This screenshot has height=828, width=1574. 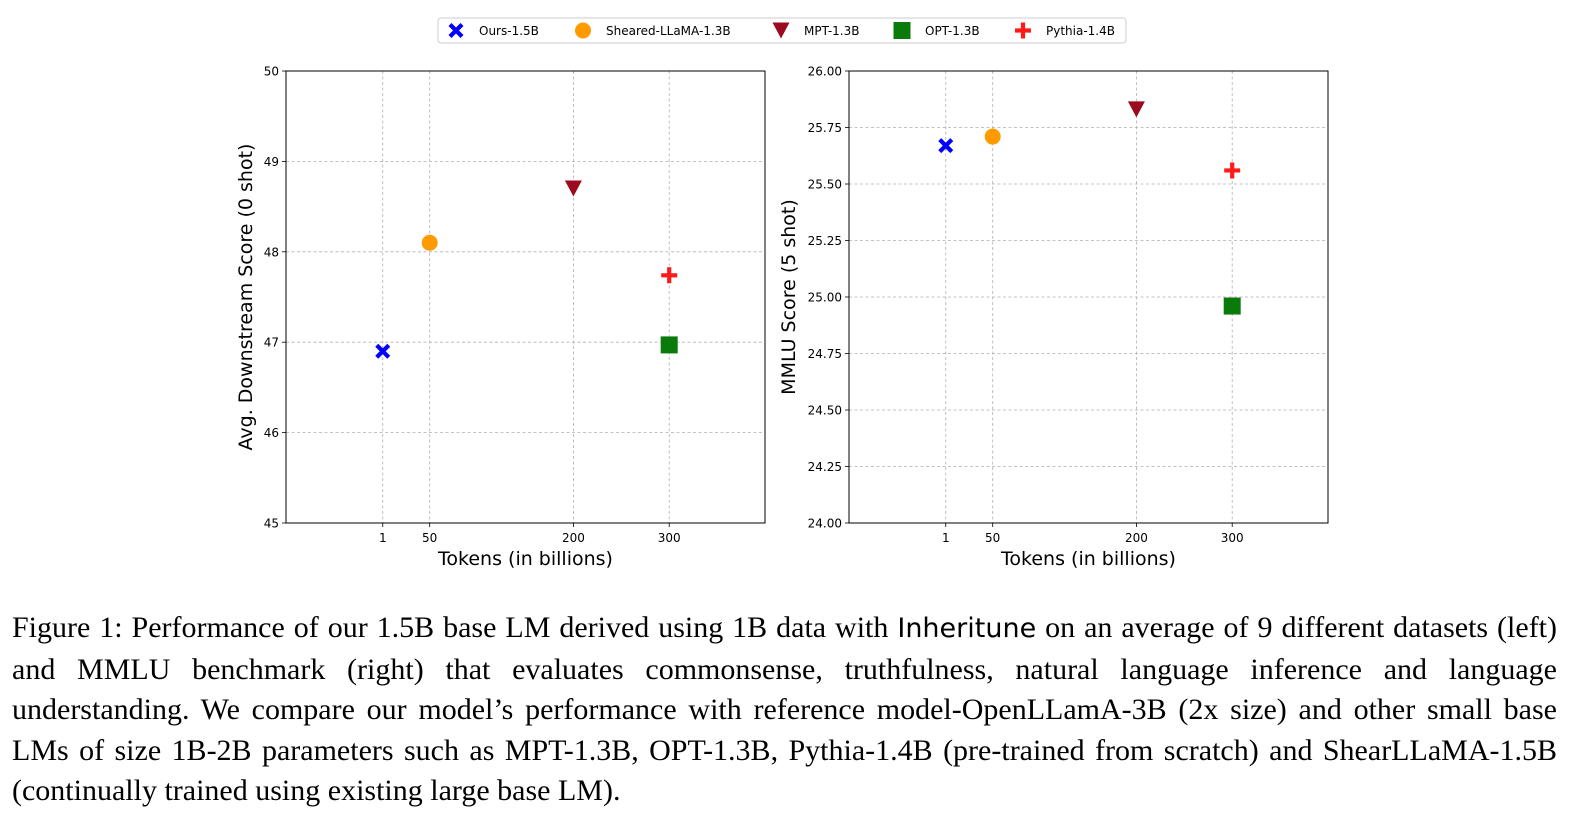 I want to click on y-tick-label: 24.75, so click(x=825, y=354).